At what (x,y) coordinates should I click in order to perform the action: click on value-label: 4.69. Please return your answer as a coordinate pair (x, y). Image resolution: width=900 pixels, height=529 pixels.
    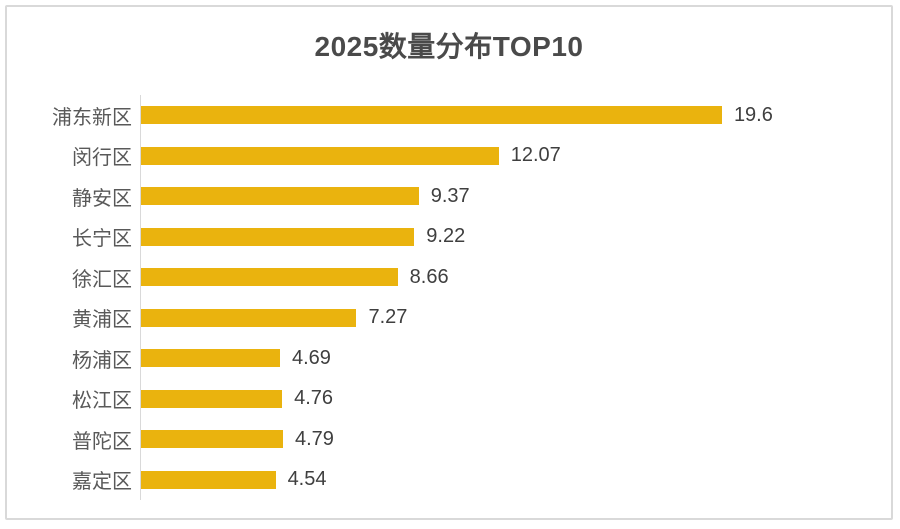
    Looking at the image, I should click on (311, 357).